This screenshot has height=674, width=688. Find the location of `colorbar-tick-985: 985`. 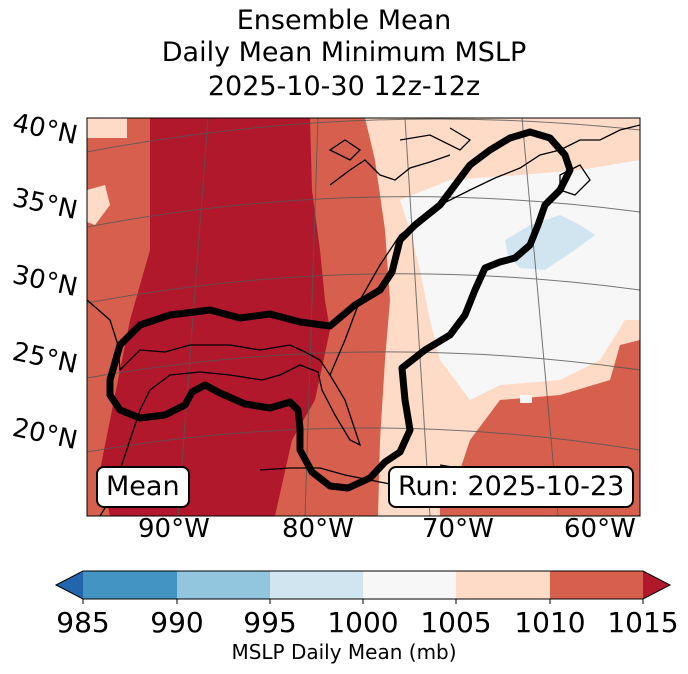

colorbar-tick-985: 985 is located at coordinates (83, 622).